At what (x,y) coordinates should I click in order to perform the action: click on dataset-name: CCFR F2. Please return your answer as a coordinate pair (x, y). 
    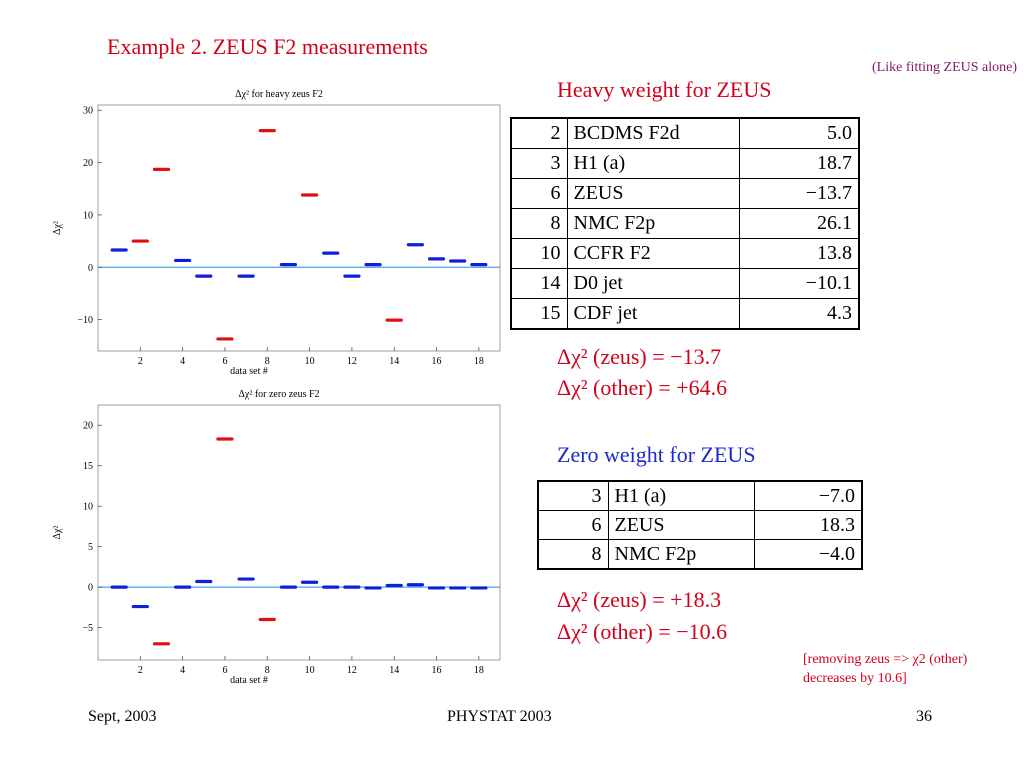
    Looking at the image, I should click on (653, 253).